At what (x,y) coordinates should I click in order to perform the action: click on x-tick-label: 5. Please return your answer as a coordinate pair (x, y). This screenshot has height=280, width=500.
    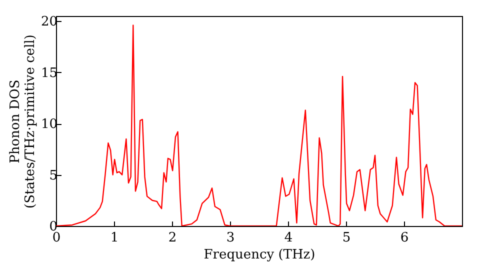
    Looking at the image, I should click on (346, 238).